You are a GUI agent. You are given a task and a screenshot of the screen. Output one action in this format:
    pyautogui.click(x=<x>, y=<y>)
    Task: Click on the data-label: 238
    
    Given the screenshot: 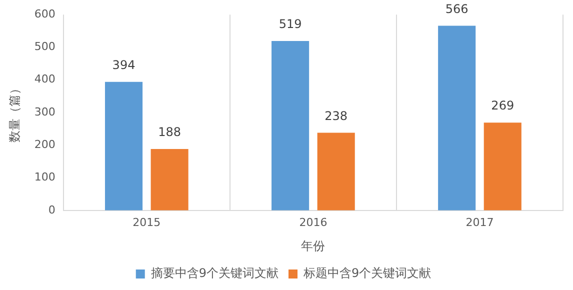 What is the action you would take?
    pyautogui.click(x=336, y=115)
    